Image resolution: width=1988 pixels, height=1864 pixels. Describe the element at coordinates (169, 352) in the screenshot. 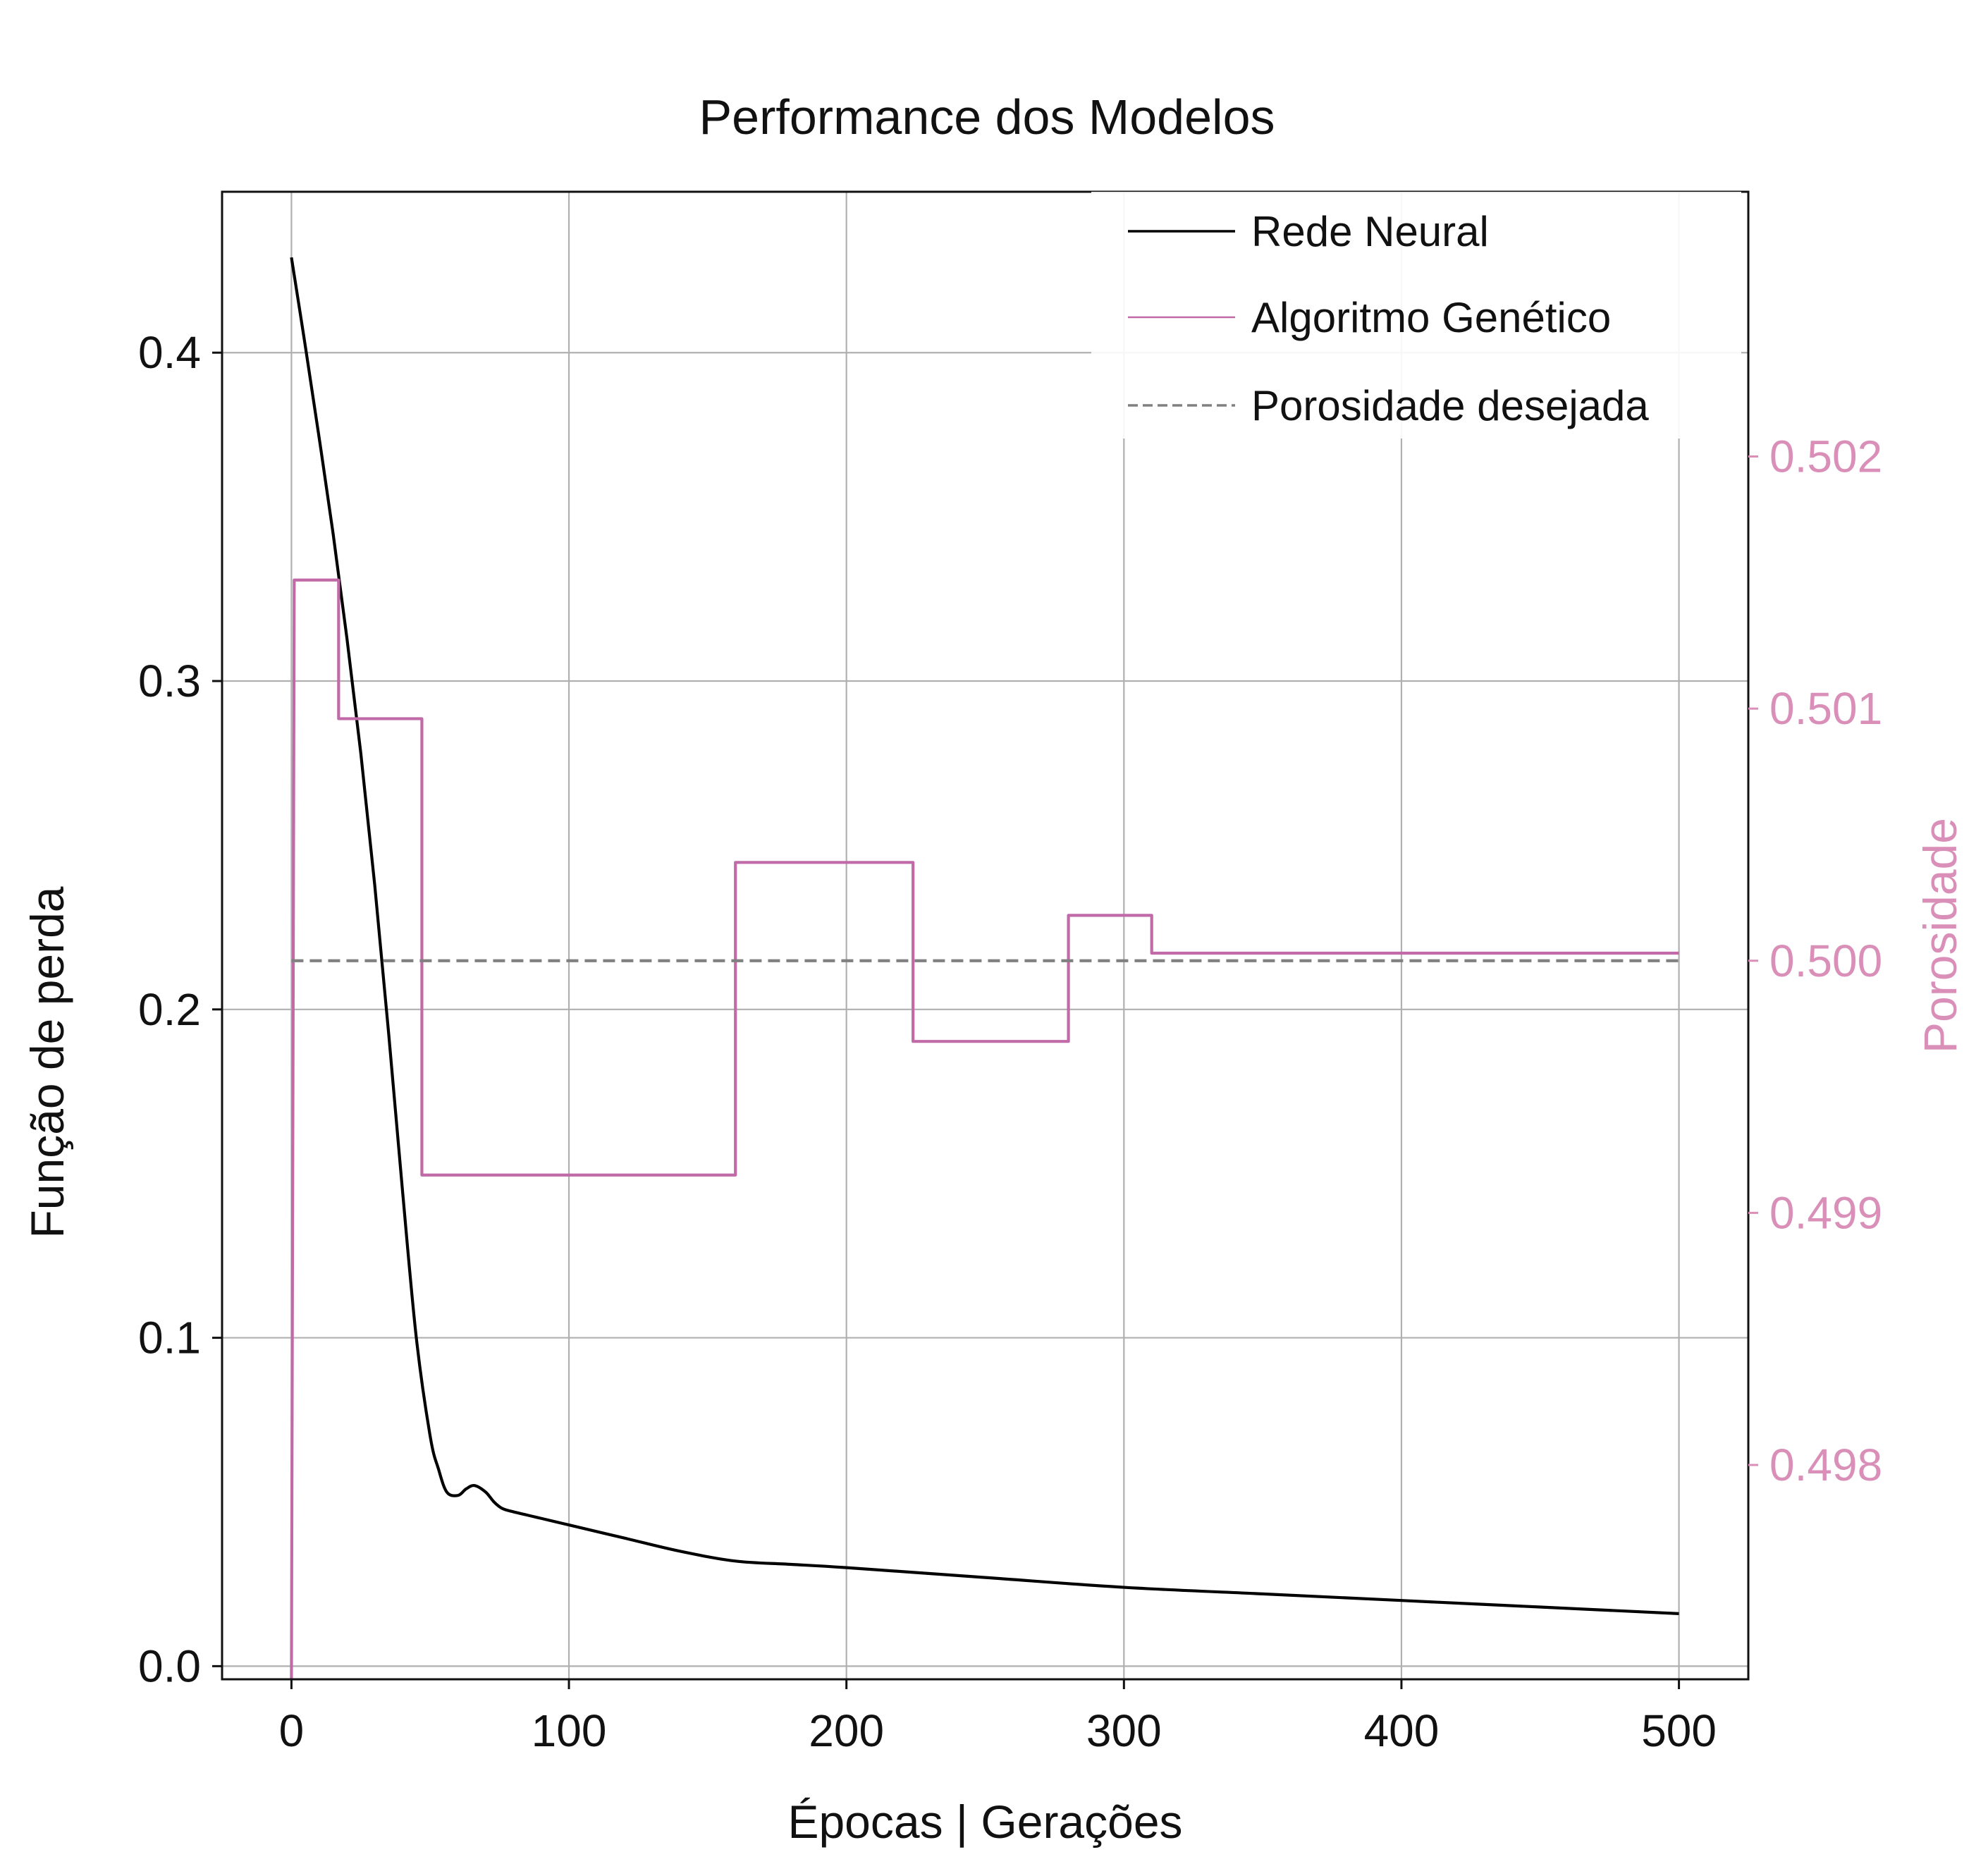

I see `y-tick-label: 0.4` at that location.